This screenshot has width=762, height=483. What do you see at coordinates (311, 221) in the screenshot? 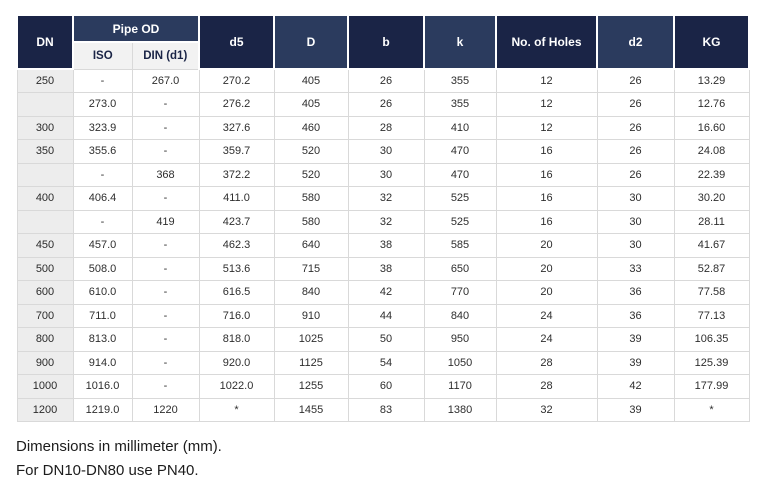
I see `cell-D: 580` at bounding box center [311, 221].